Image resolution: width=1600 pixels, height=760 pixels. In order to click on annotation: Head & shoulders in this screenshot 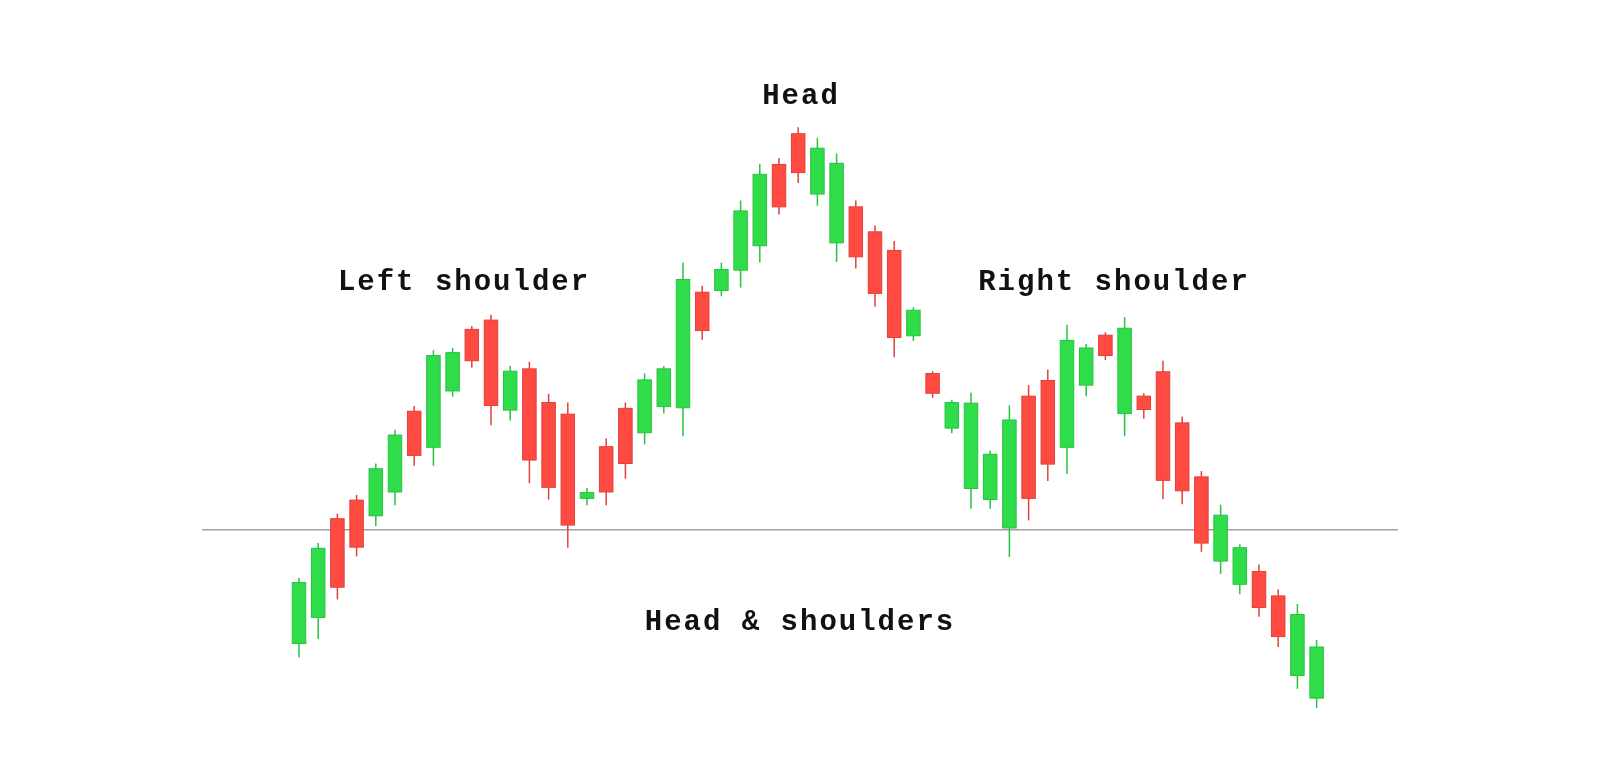, I will do `click(800, 622)`.